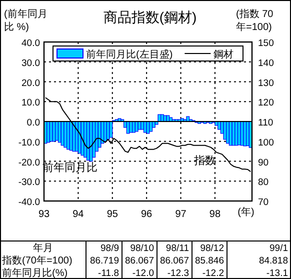  What do you see at coordinates (29, 182) in the screenshot?
I see `y-tick-label: -30.0` at bounding box center [29, 182].